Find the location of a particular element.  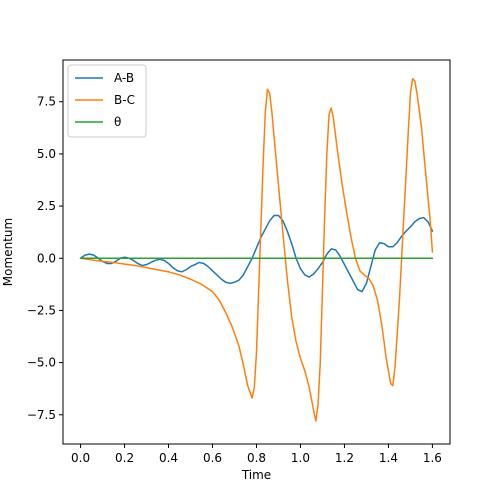

y-tick-label: 0.0 is located at coordinates (46, 258).